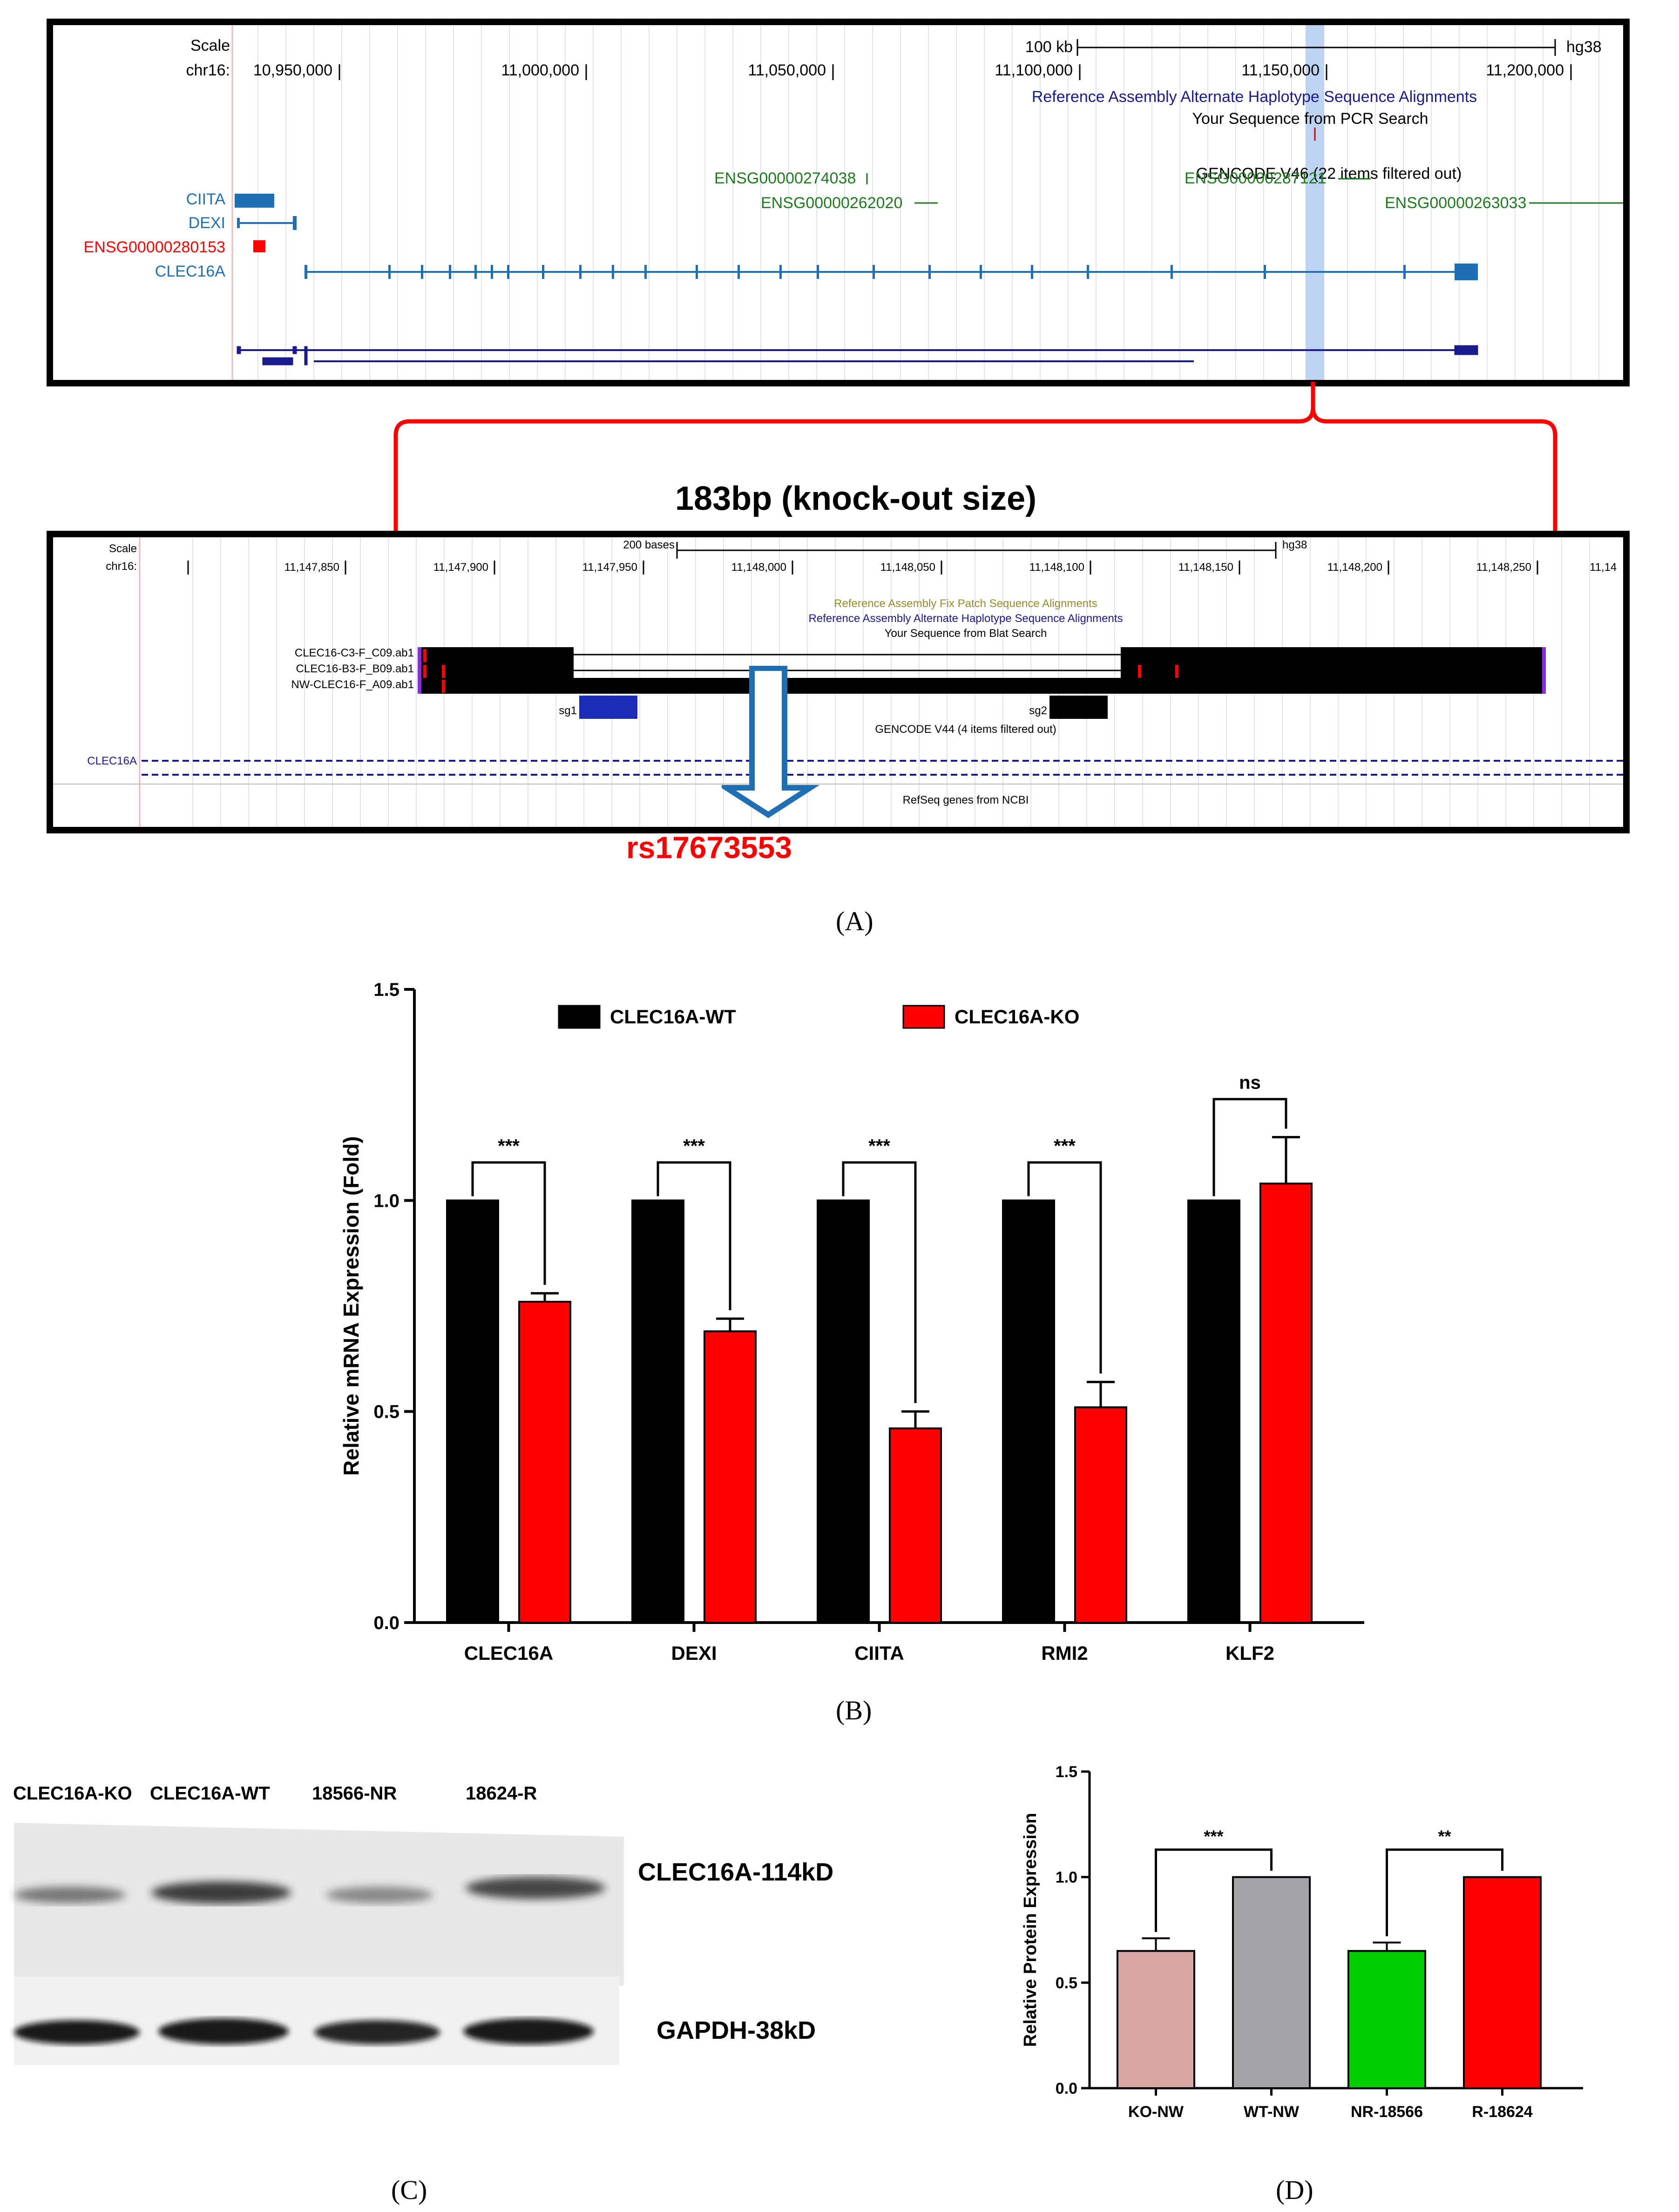  I want to click on panel-label-d: (D), so click(1294, 2190).